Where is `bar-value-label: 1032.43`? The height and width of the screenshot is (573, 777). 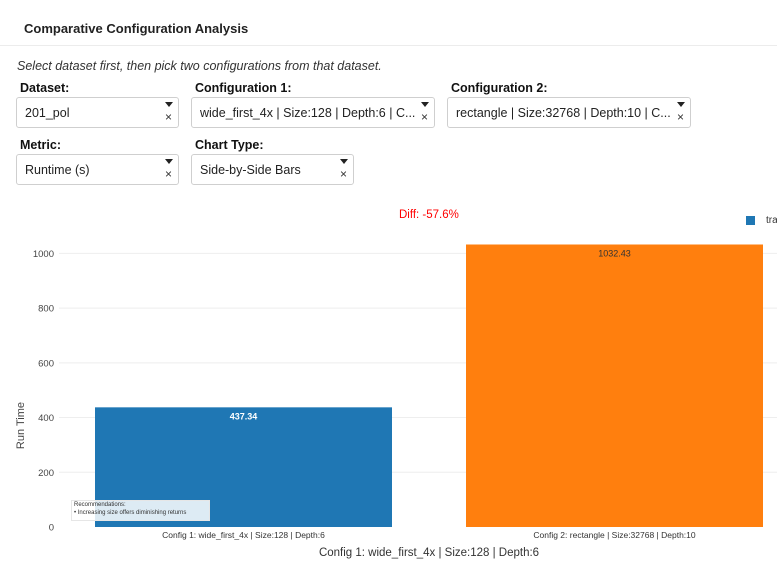 bar-value-label: 1032.43 is located at coordinates (614, 254).